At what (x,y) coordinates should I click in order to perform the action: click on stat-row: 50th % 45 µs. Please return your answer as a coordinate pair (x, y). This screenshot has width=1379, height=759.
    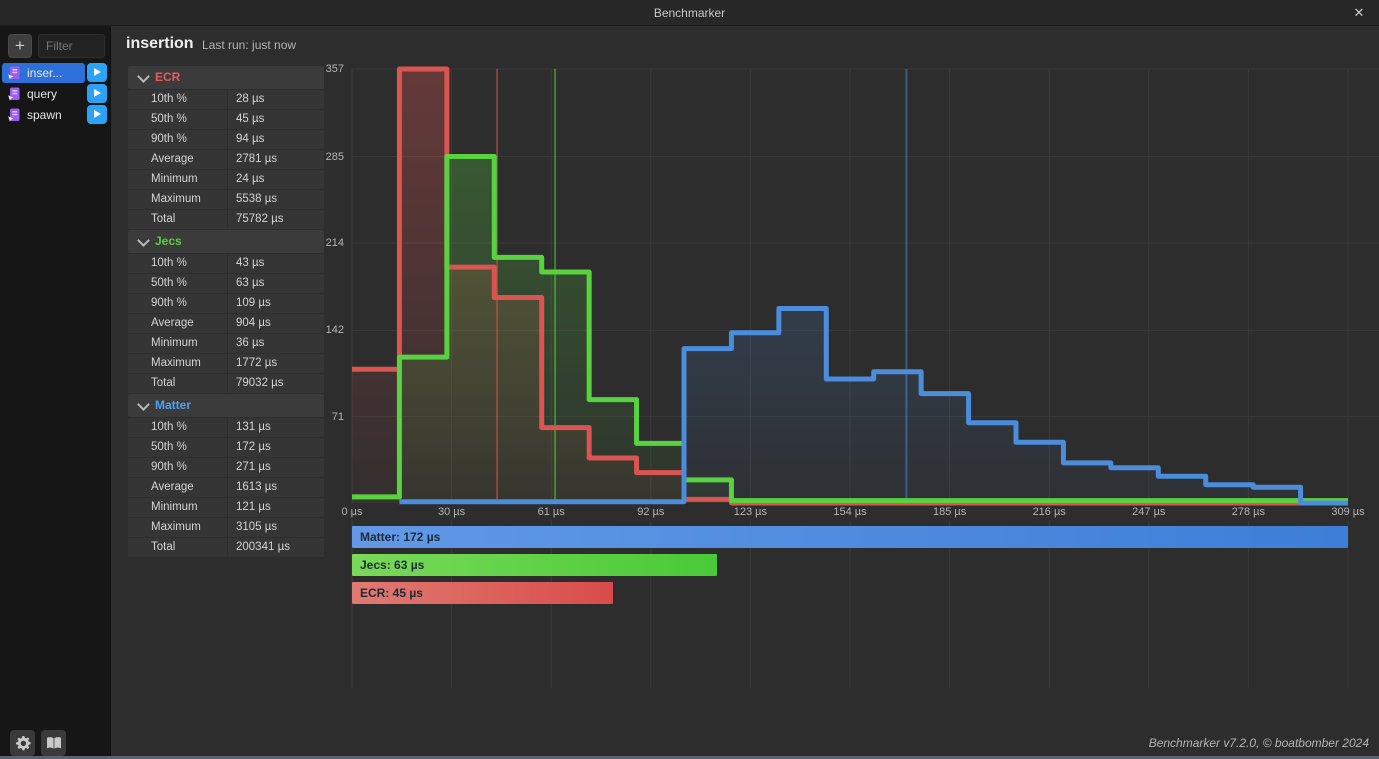
    Looking at the image, I should click on (226, 119).